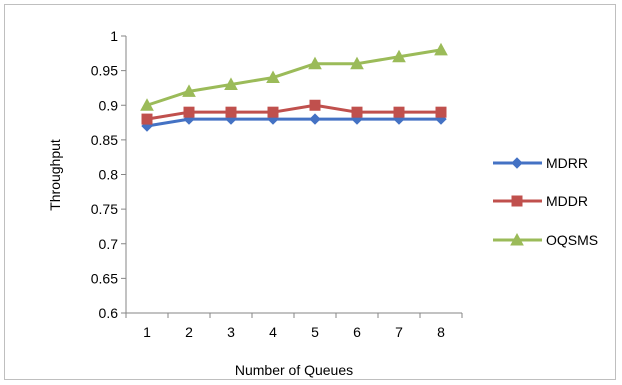 This screenshot has width=622, height=385. Describe the element at coordinates (572, 240) in the screenshot. I see `legend-label-oqsms: OQSMS` at that location.